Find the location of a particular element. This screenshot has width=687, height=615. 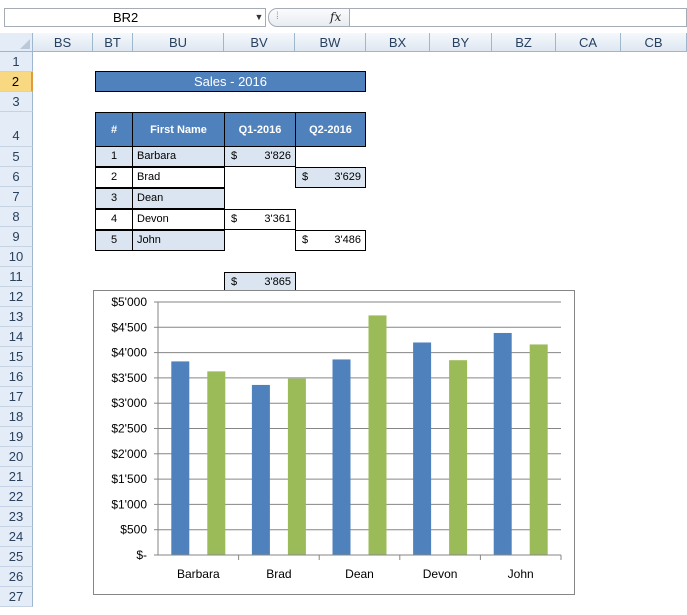

amount-value: 3'826 is located at coordinates (277, 156).